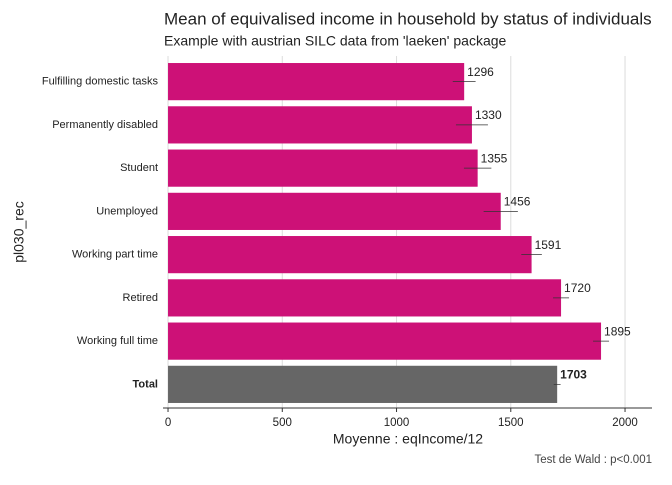 The width and height of the screenshot is (672, 485). Describe the element at coordinates (488, 115) in the screenshot. I see `value-label: 1330` at that location.